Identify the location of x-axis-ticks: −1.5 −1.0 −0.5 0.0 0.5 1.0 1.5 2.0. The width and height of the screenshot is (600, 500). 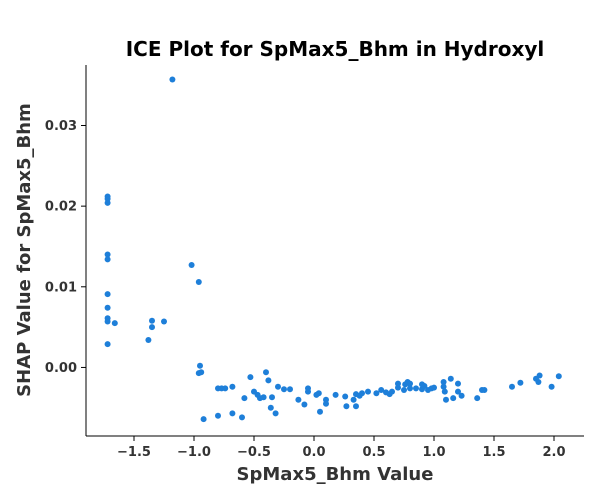
(341, 448).